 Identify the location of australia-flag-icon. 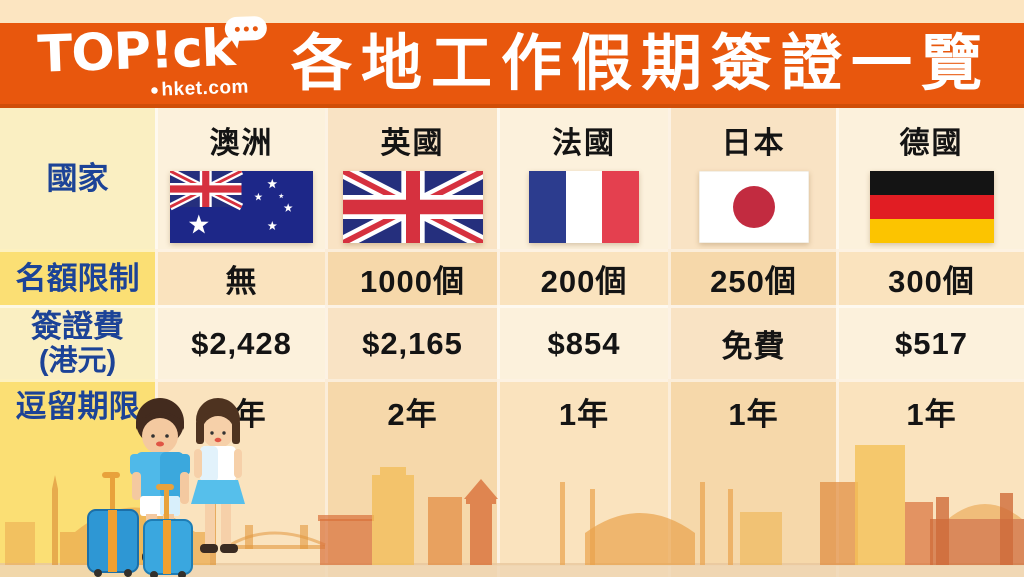
(241, 207).